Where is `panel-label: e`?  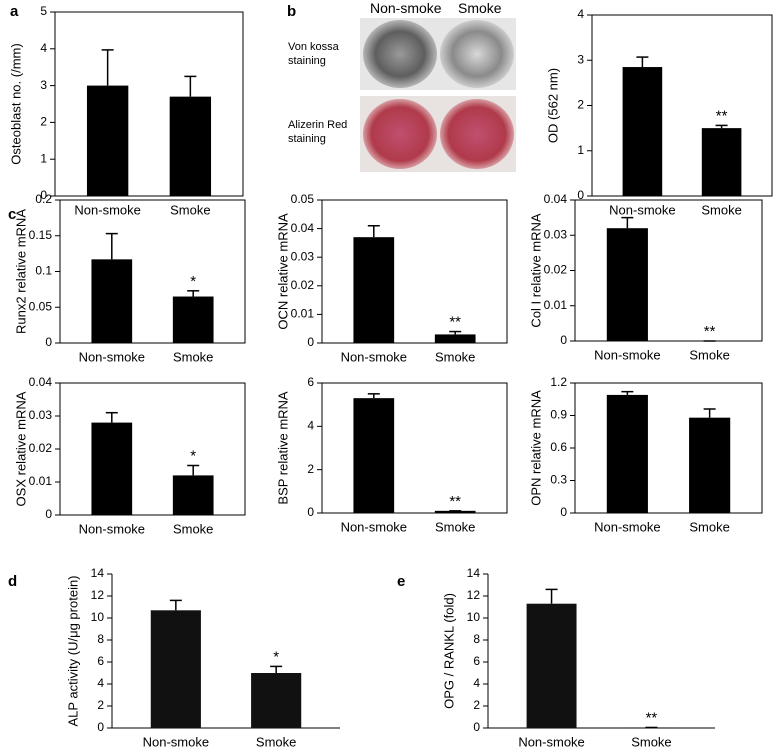 panel-label: e is located at coordinates (401, 581).